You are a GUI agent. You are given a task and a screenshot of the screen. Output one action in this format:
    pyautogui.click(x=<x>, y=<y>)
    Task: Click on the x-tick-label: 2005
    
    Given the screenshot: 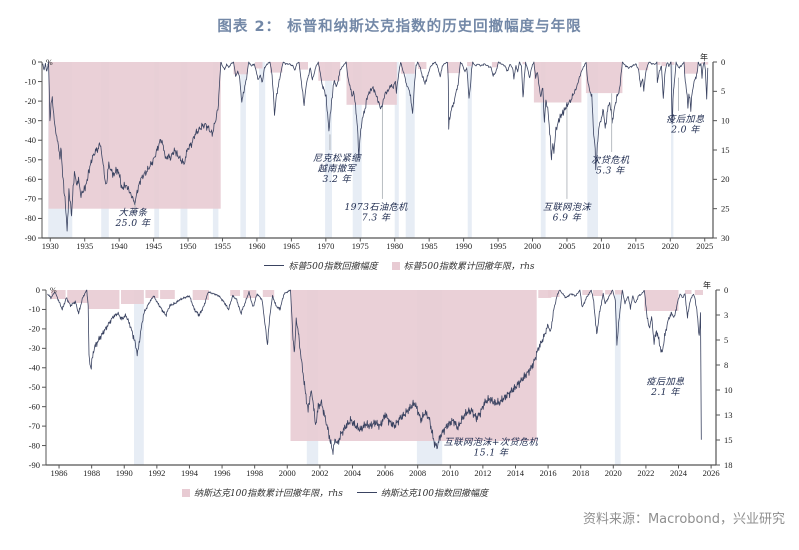 What is the action you would take?
    pyautogui.click(x=566, y=246)
    